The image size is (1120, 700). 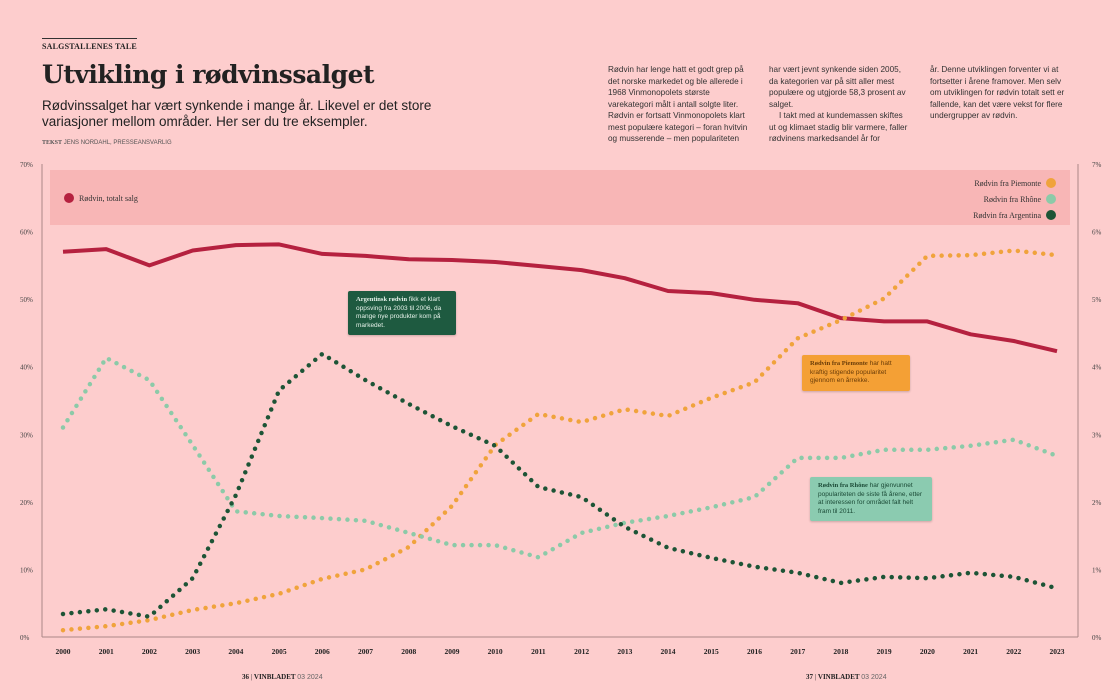 I want to click on y-right-tick-label: 4%, so click(x=1097, y=368).